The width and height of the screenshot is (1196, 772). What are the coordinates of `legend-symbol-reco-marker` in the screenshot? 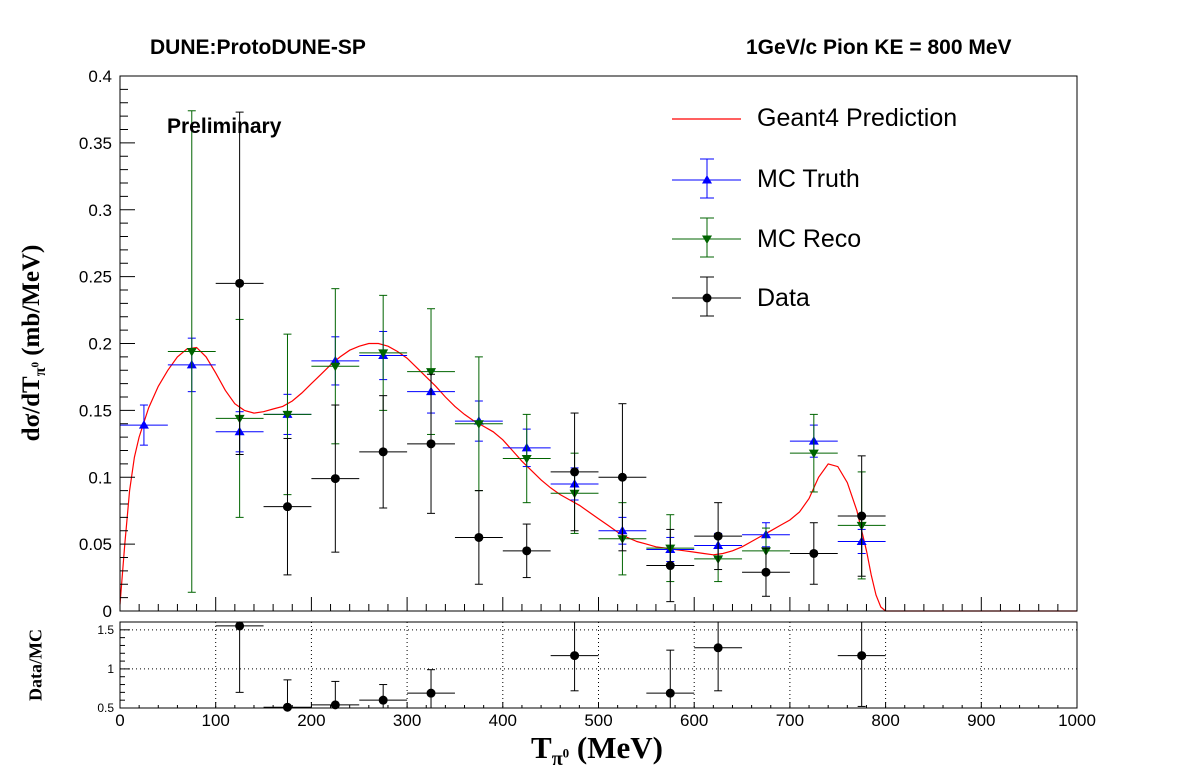 It's located at (707, 239).